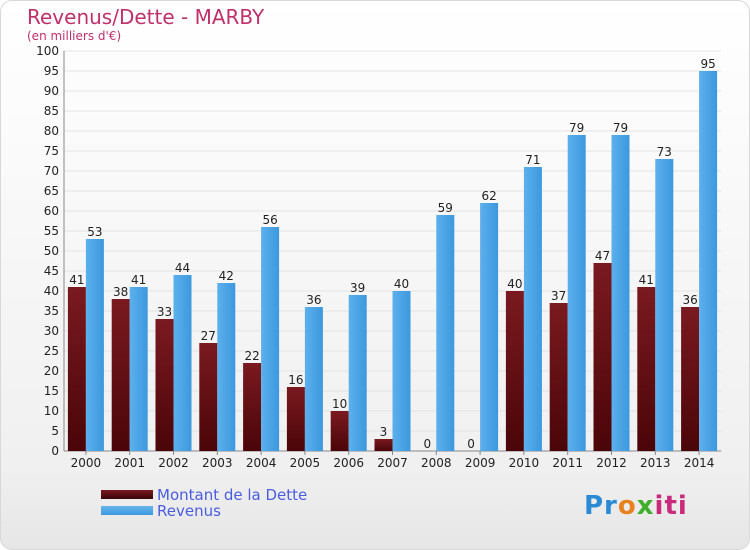 The height and width of the screenshot is (550, 750). What do you see at coordinates (51, 111) in the screenshot?
I see `y-tick-label: 85` at bounding box center [51, 111].